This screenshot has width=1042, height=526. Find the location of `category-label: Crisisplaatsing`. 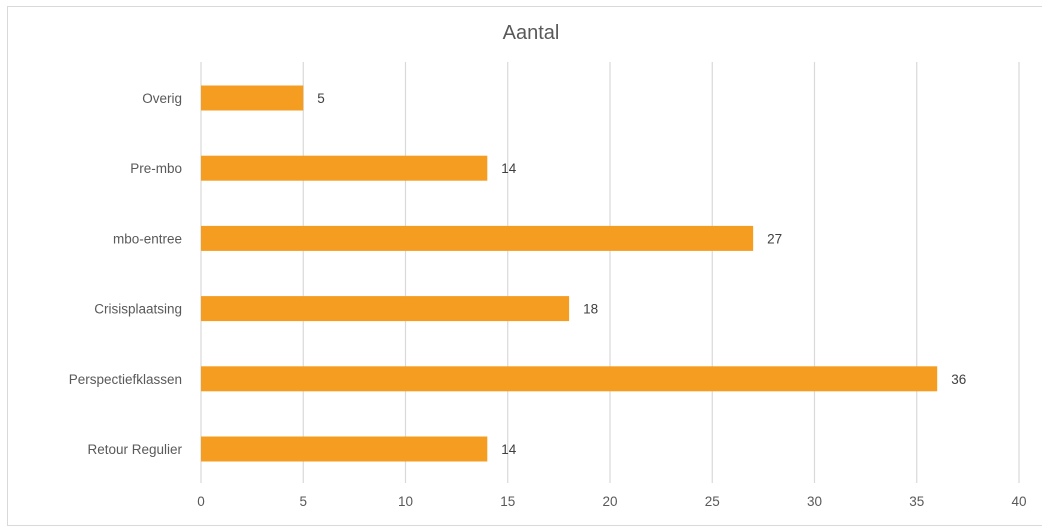

category-label: Crisisplaatsing is located at coordinates (138, 309).